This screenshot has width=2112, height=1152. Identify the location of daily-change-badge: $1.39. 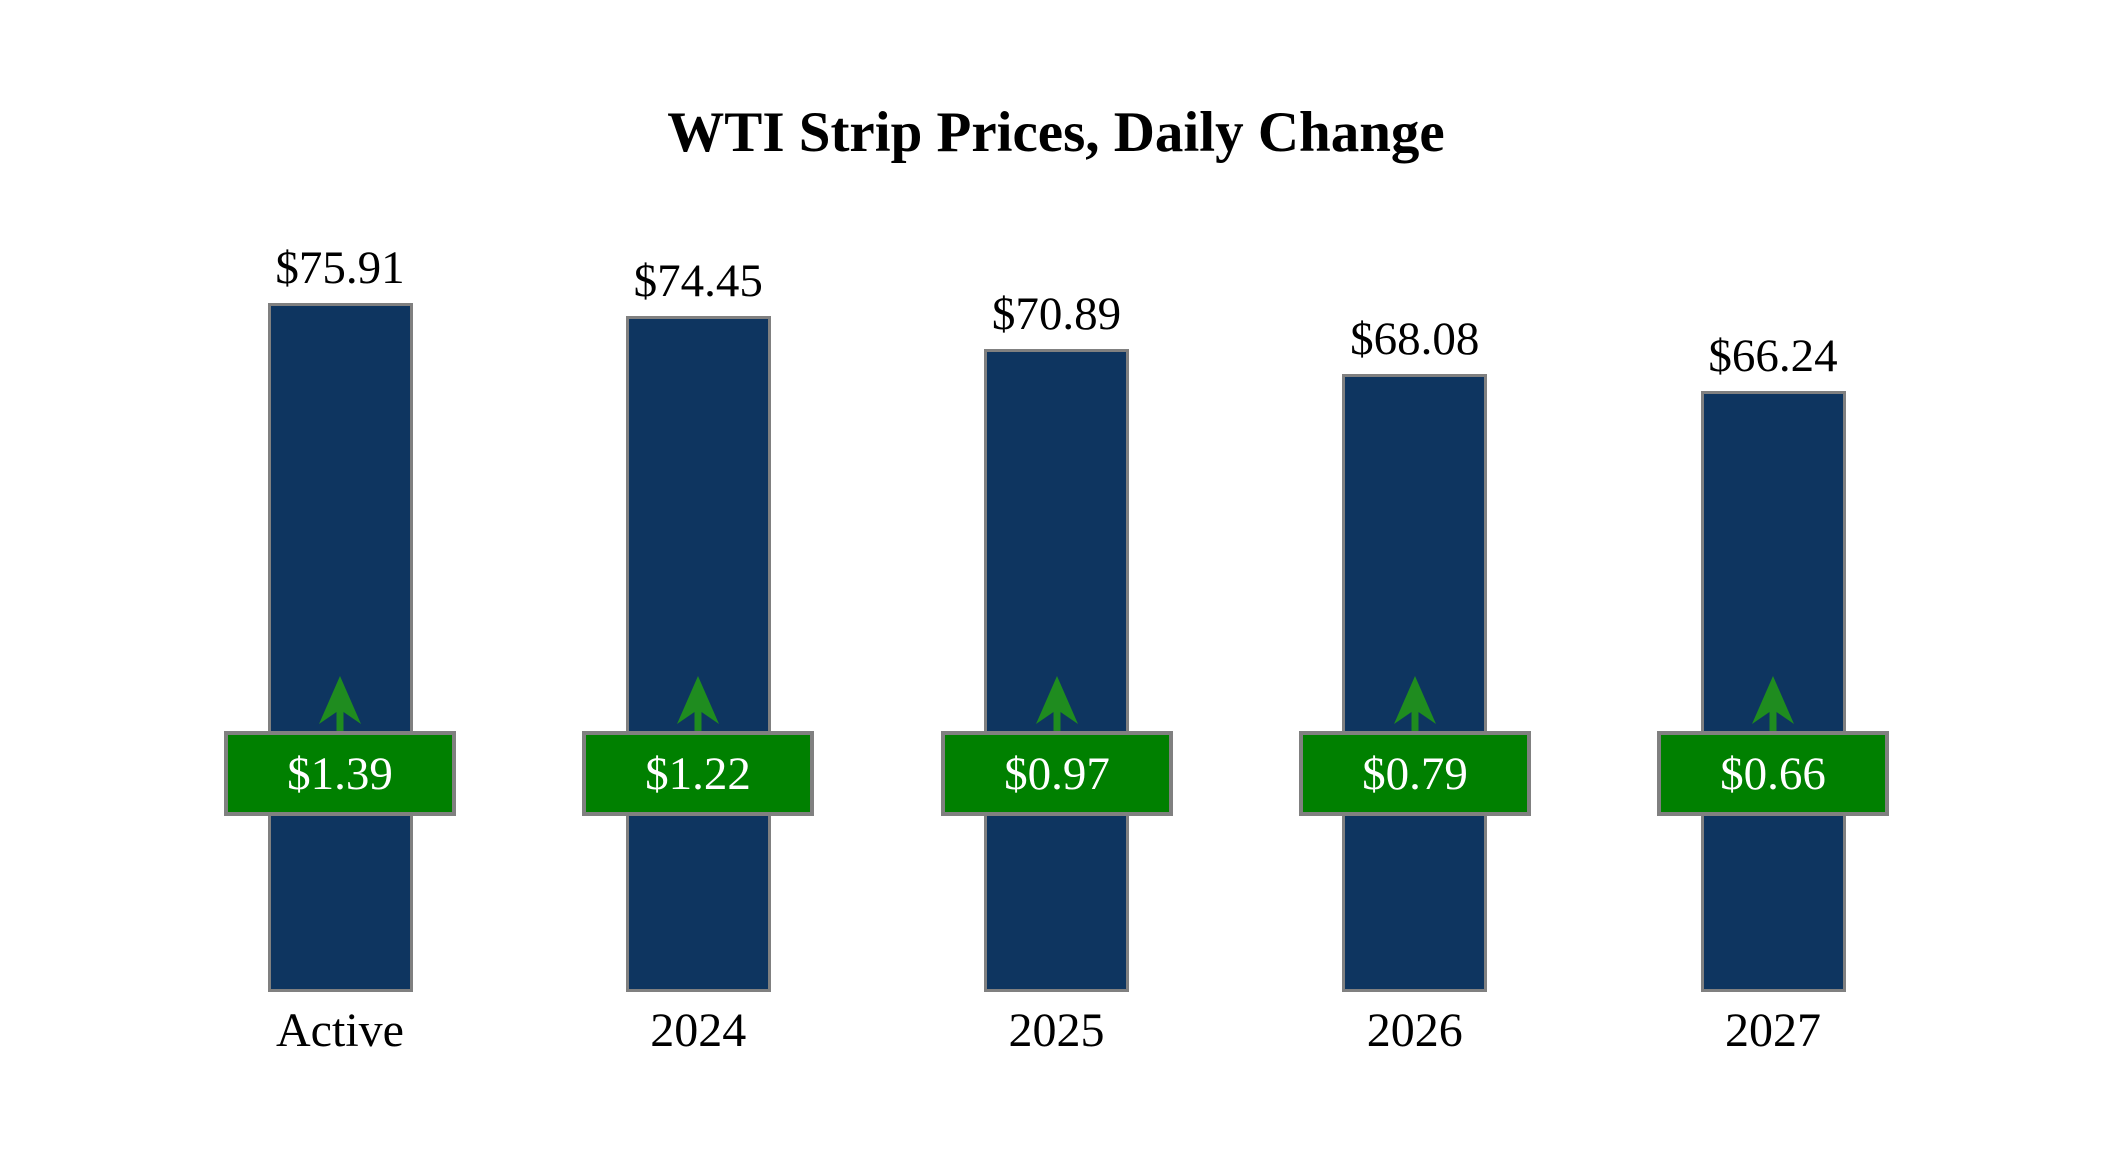
(340, 773).